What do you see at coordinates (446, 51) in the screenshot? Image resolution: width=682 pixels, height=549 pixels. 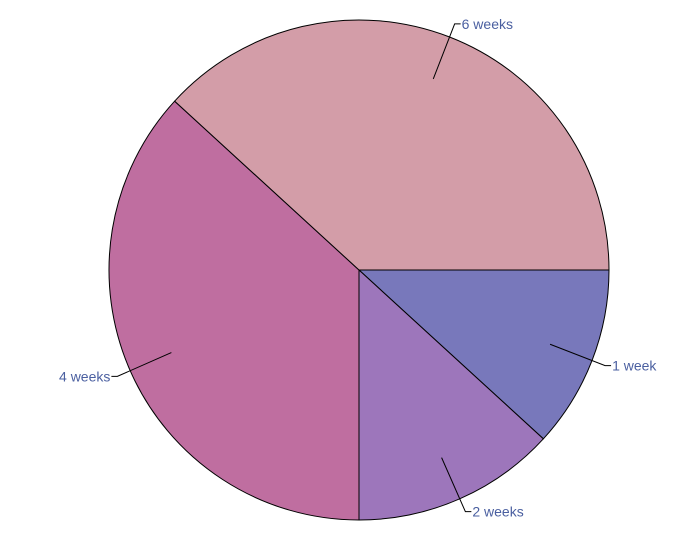 I see `leader-line-6-weeks` at bounding box center [446, 51].